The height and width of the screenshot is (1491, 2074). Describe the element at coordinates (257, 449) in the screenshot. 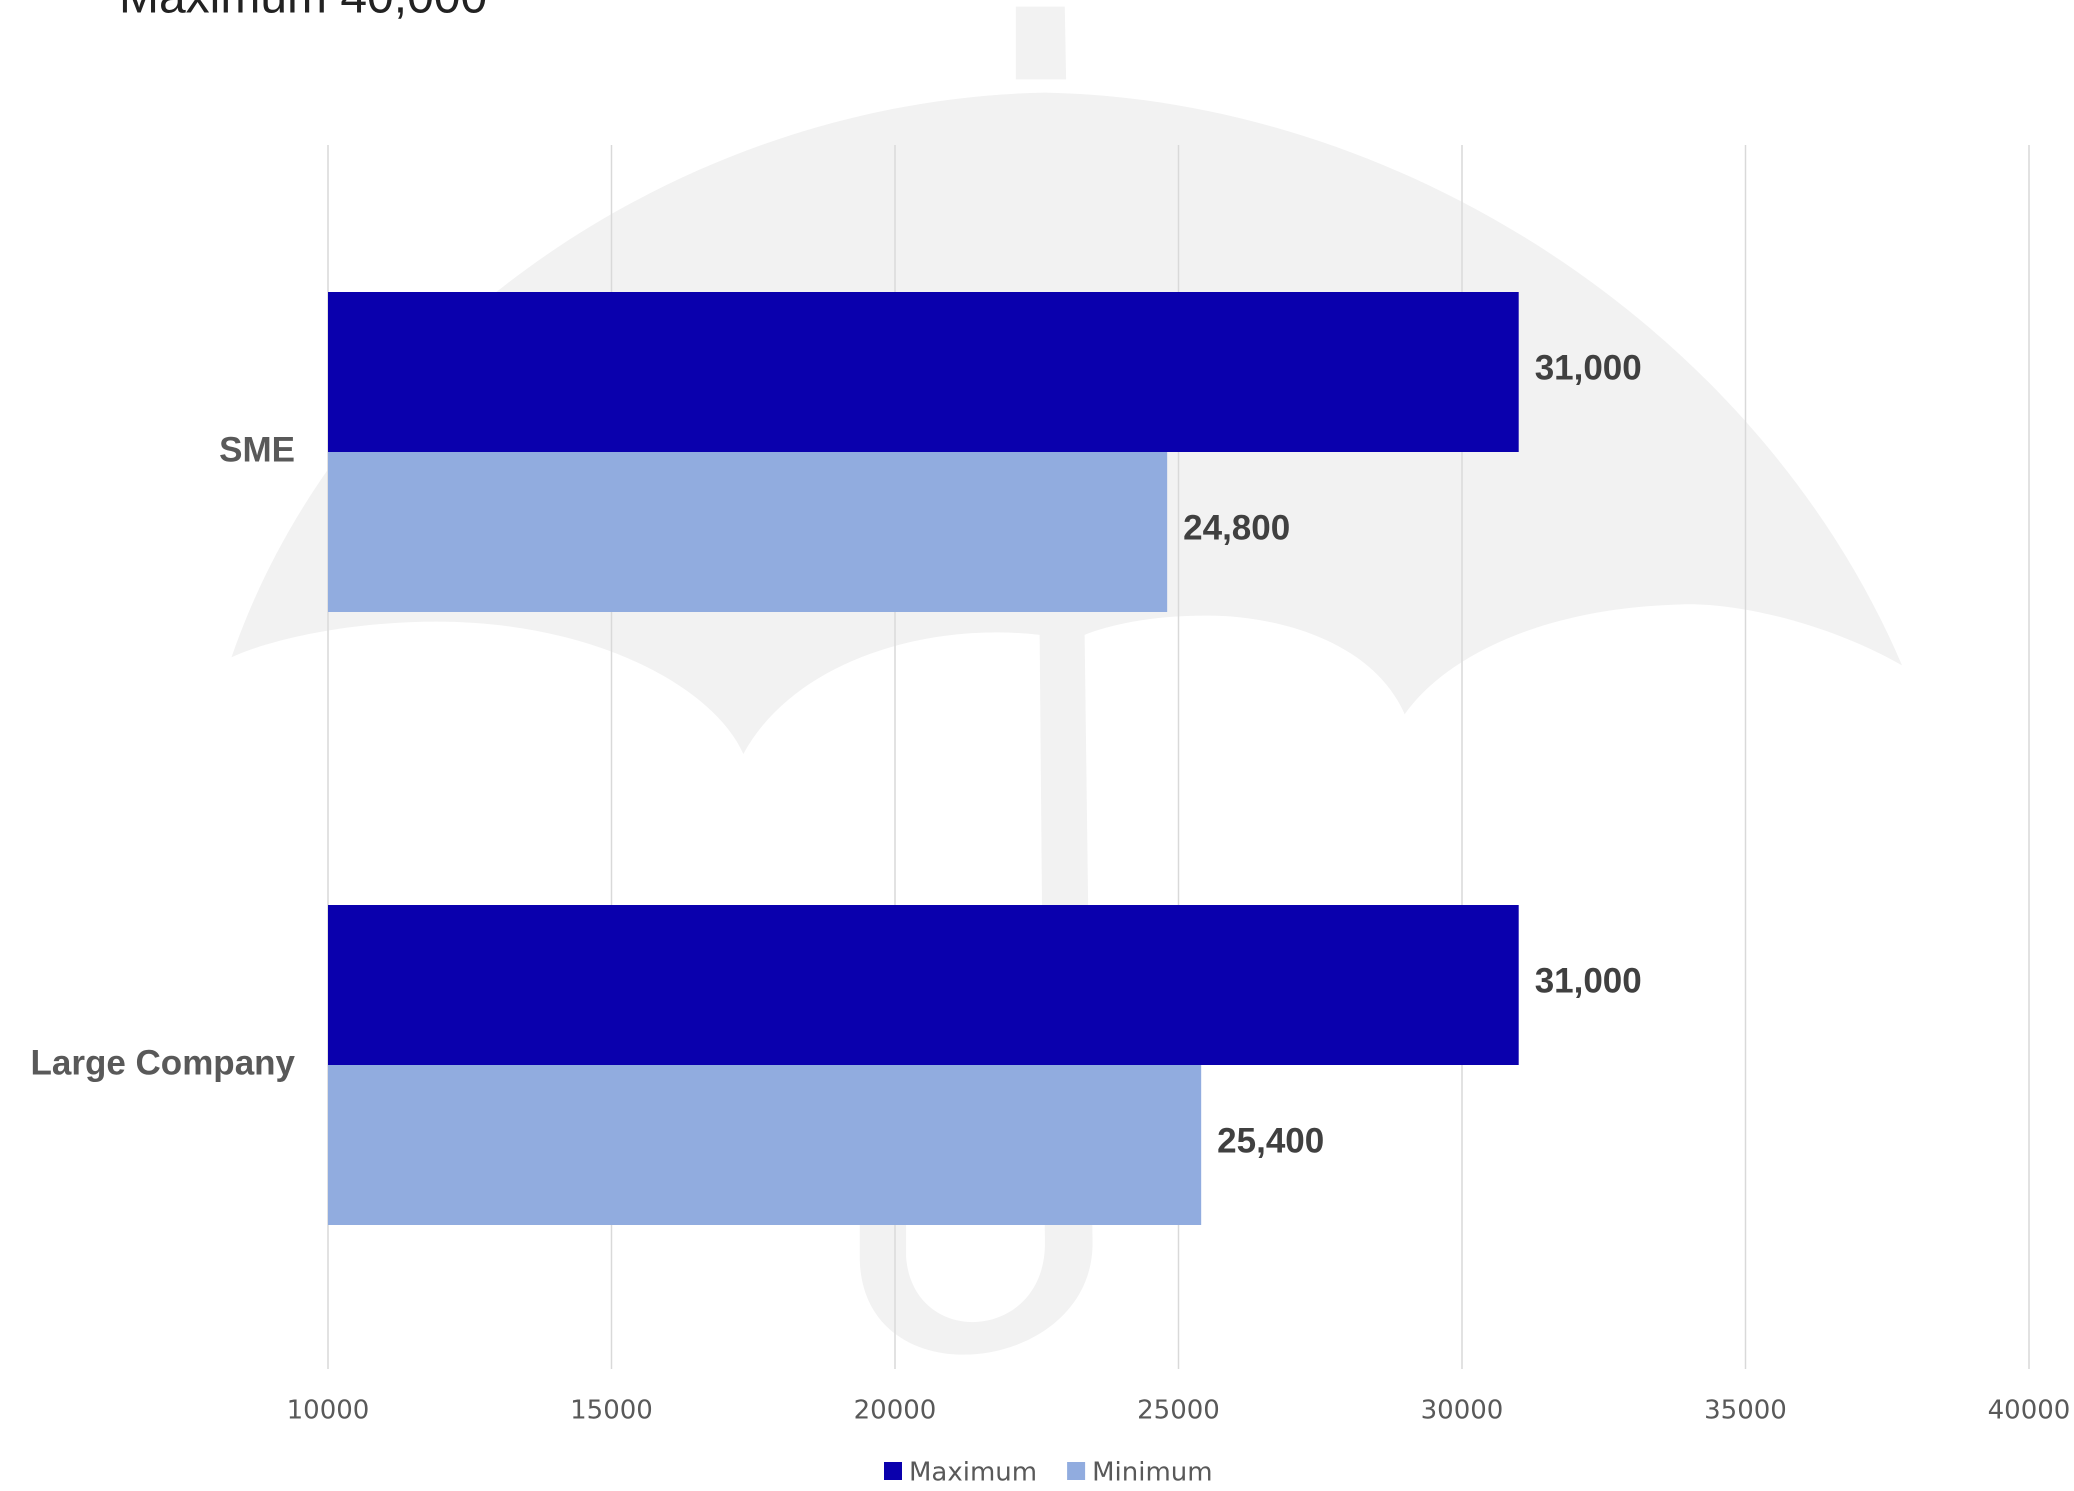

I see `category-label: SME` at that location.